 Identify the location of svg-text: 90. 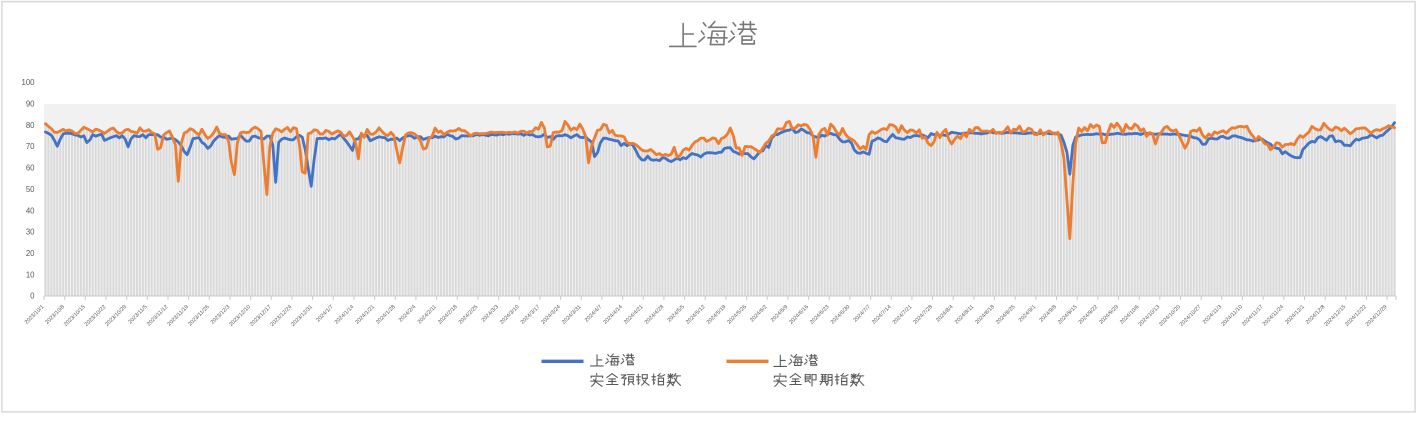
(30, 104).